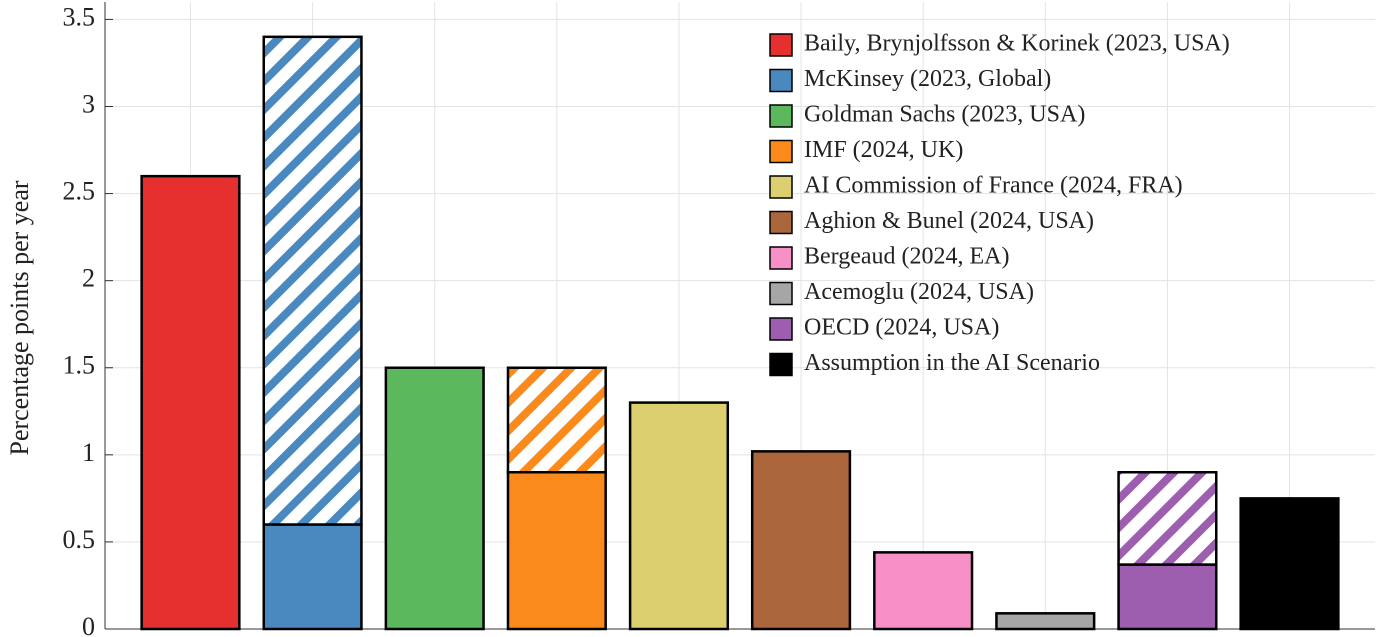 Image resolution: width=1378 pixels, height=637 pixels. Describe the element at coordinates (79, 365) in the screenshot. I see `y-tick-label: 1.5` at that location.